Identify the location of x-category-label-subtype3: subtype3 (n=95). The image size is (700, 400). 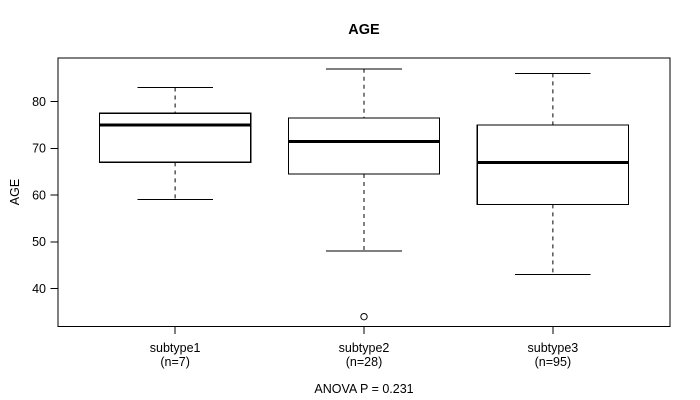
(553, 355).